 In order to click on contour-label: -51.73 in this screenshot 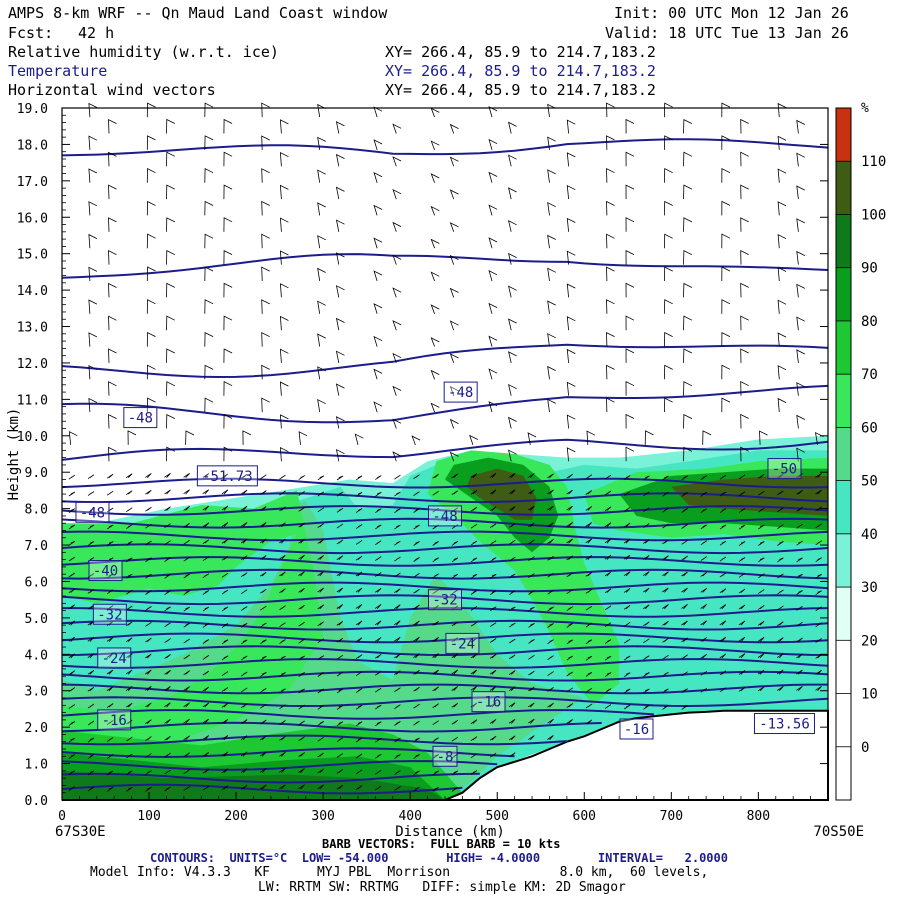, I will do `click(227, 477)`.